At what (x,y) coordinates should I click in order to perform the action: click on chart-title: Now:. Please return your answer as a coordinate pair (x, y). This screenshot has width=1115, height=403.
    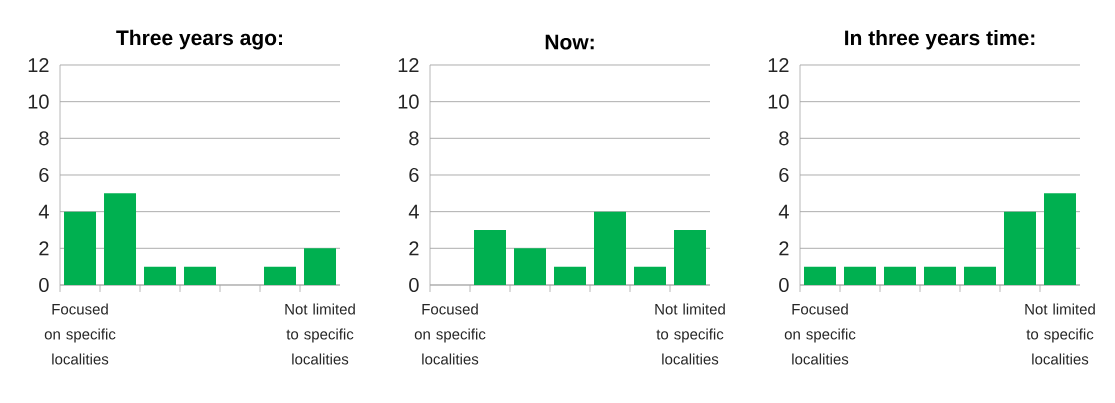
    Looking at the image, I should click on (569, 42).